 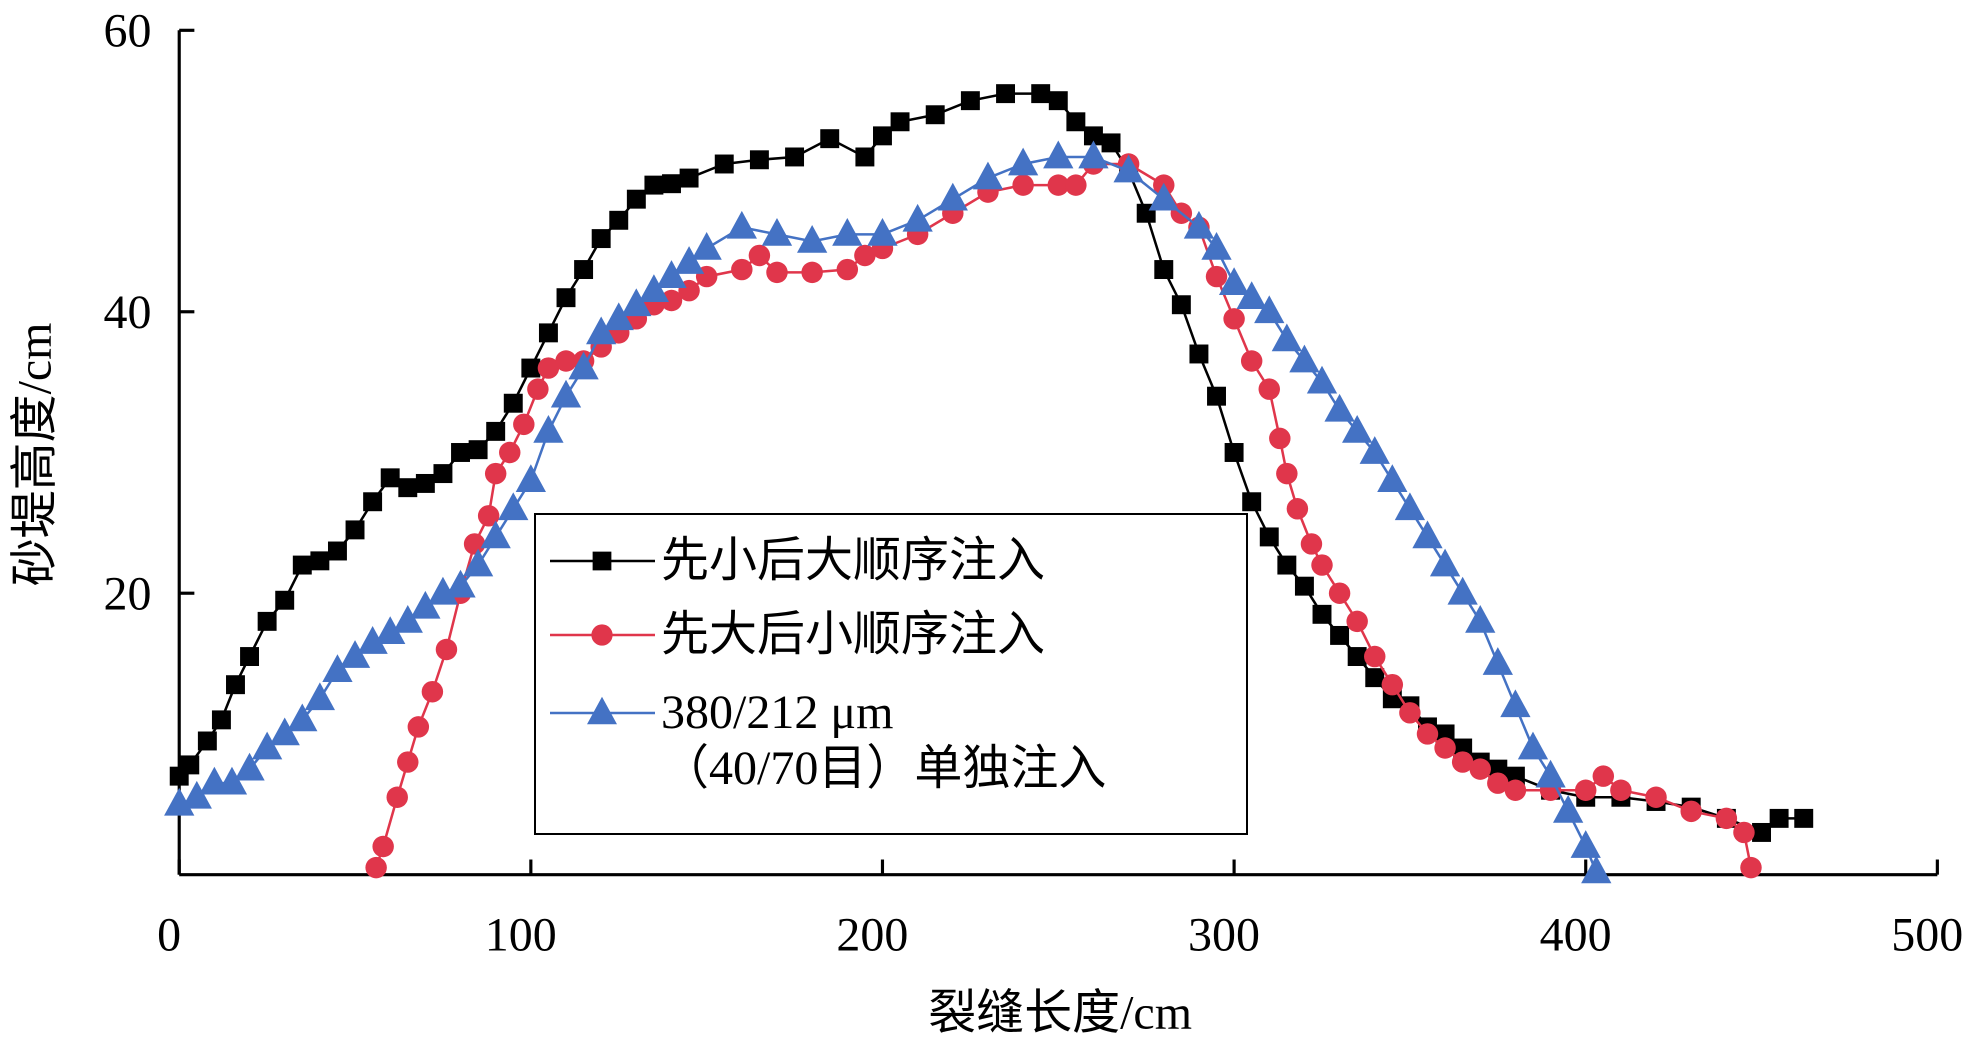 What do you see at coordinates (853, 560) in the screenshot?
I see `legend-label: 先小后大顺序注入` at bounding box center [853, 560].